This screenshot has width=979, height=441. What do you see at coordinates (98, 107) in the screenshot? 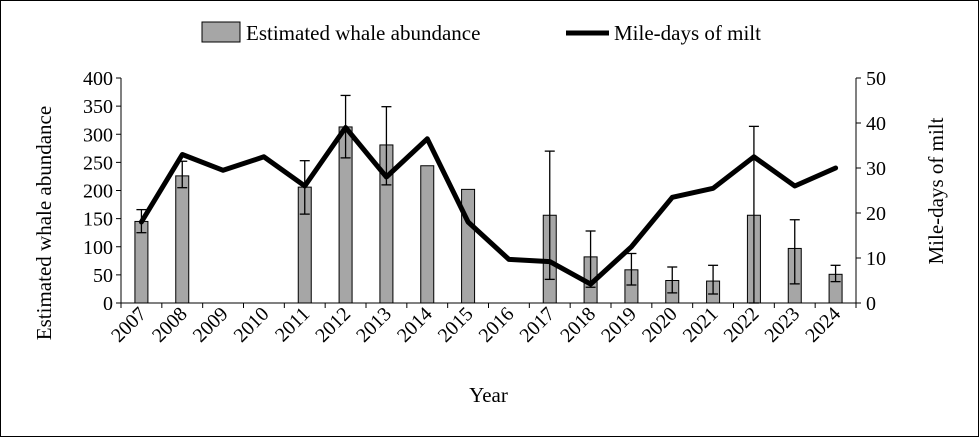
I see `y-tick-label: 350` at bounding box center [98, 107].